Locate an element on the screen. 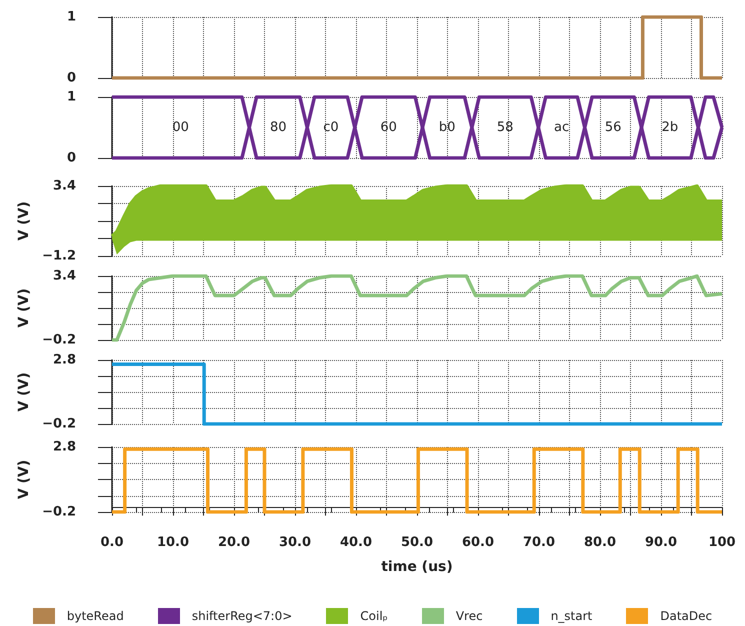 This screenshot has height=626, width=745. x-tick-label: 0.0 is located at coordinates (112, 542).